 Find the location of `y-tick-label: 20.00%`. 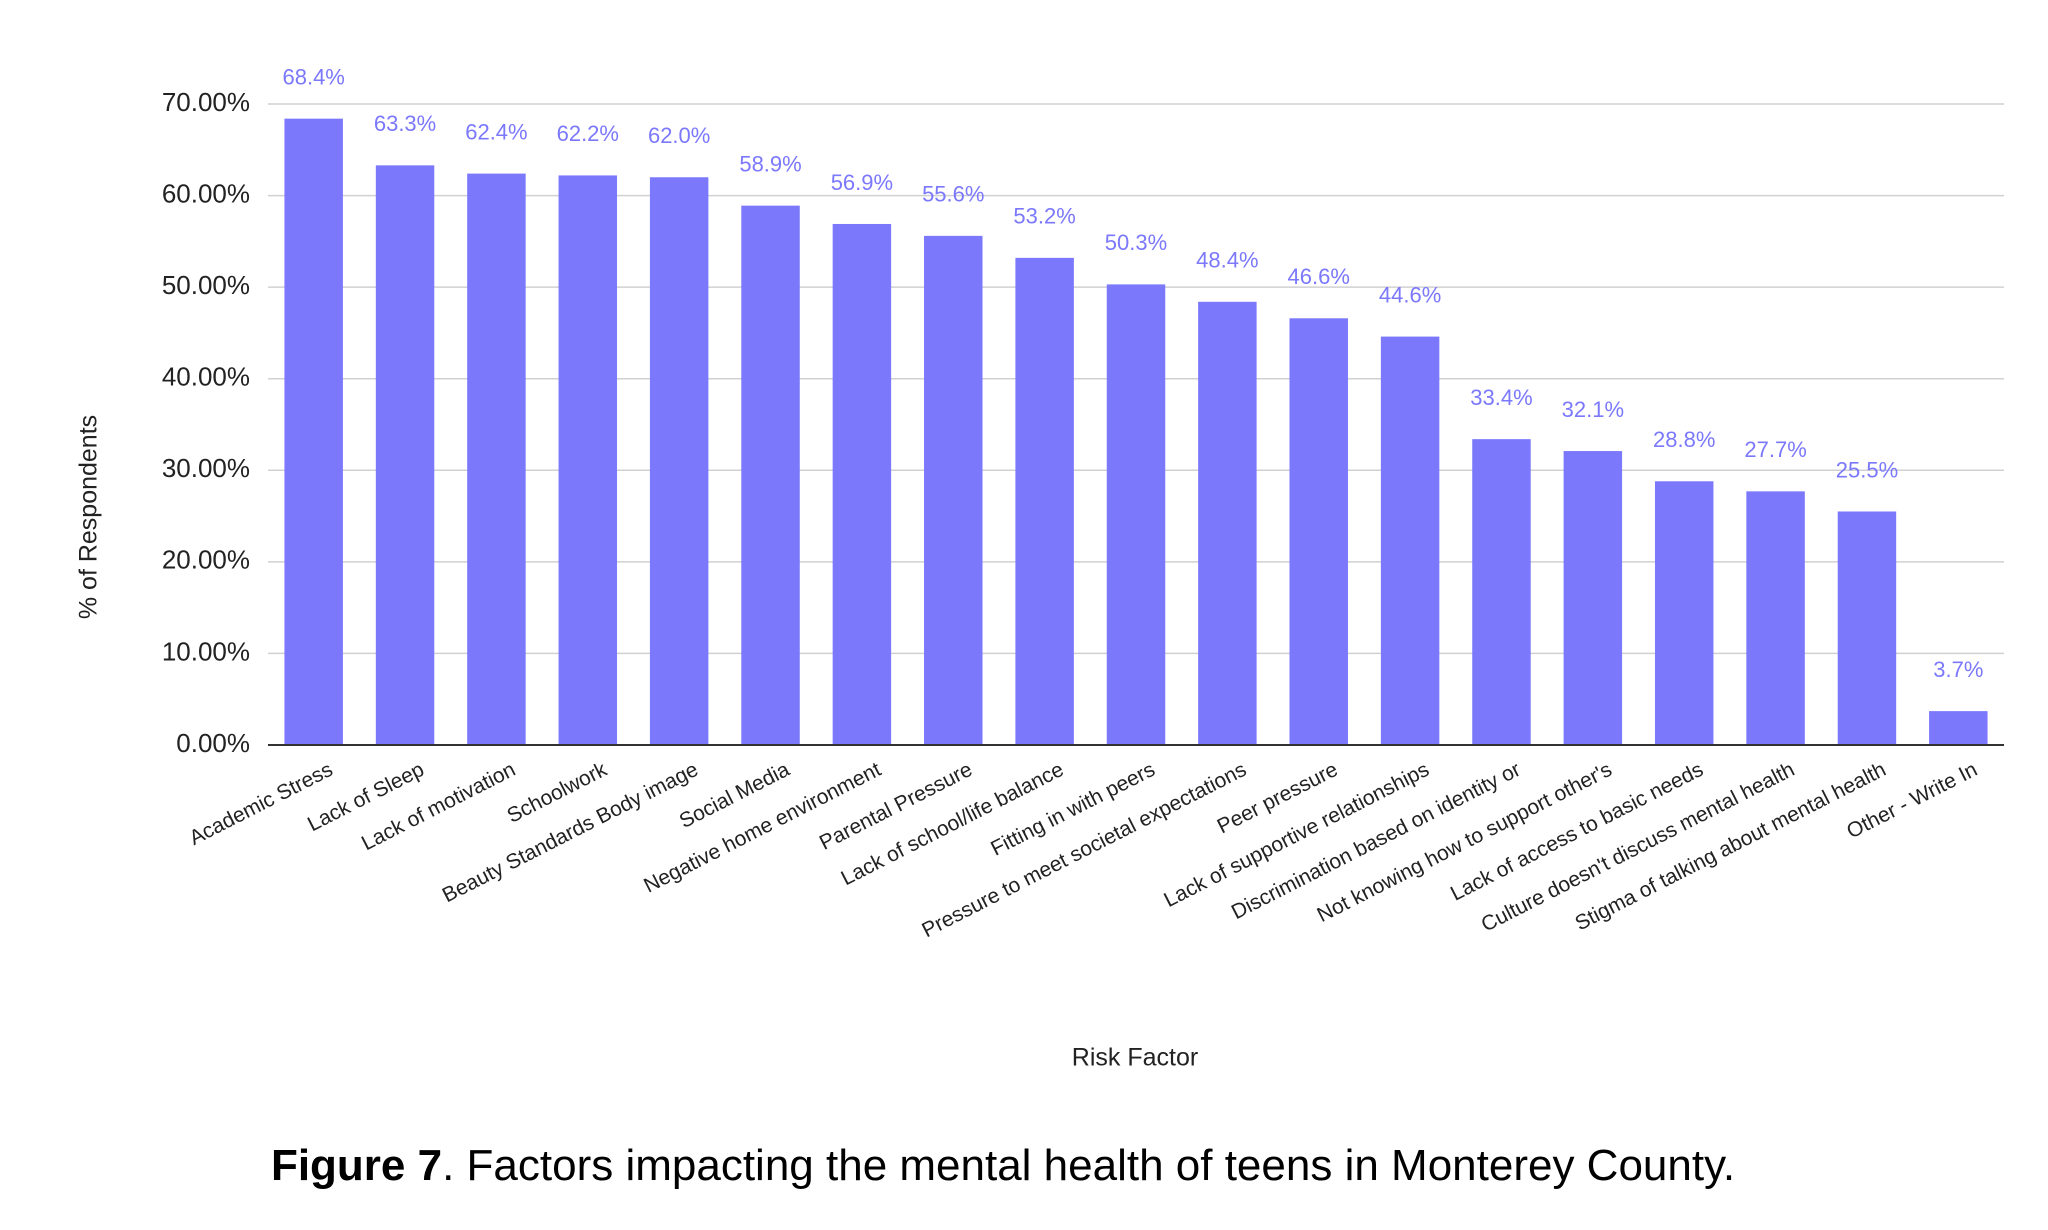

y-tick-label: 20.00% is located at coordinates (206, 560).